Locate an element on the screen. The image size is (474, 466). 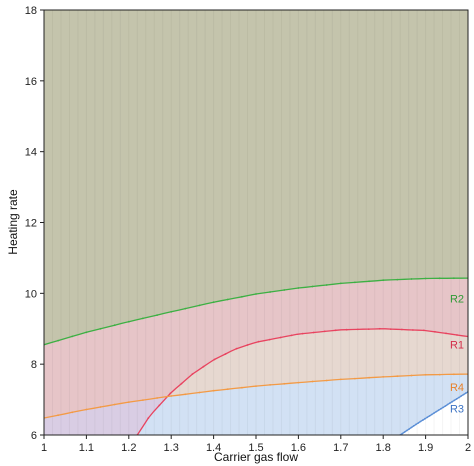
y-tick-label: 14 is located at coordinates (31, 153).